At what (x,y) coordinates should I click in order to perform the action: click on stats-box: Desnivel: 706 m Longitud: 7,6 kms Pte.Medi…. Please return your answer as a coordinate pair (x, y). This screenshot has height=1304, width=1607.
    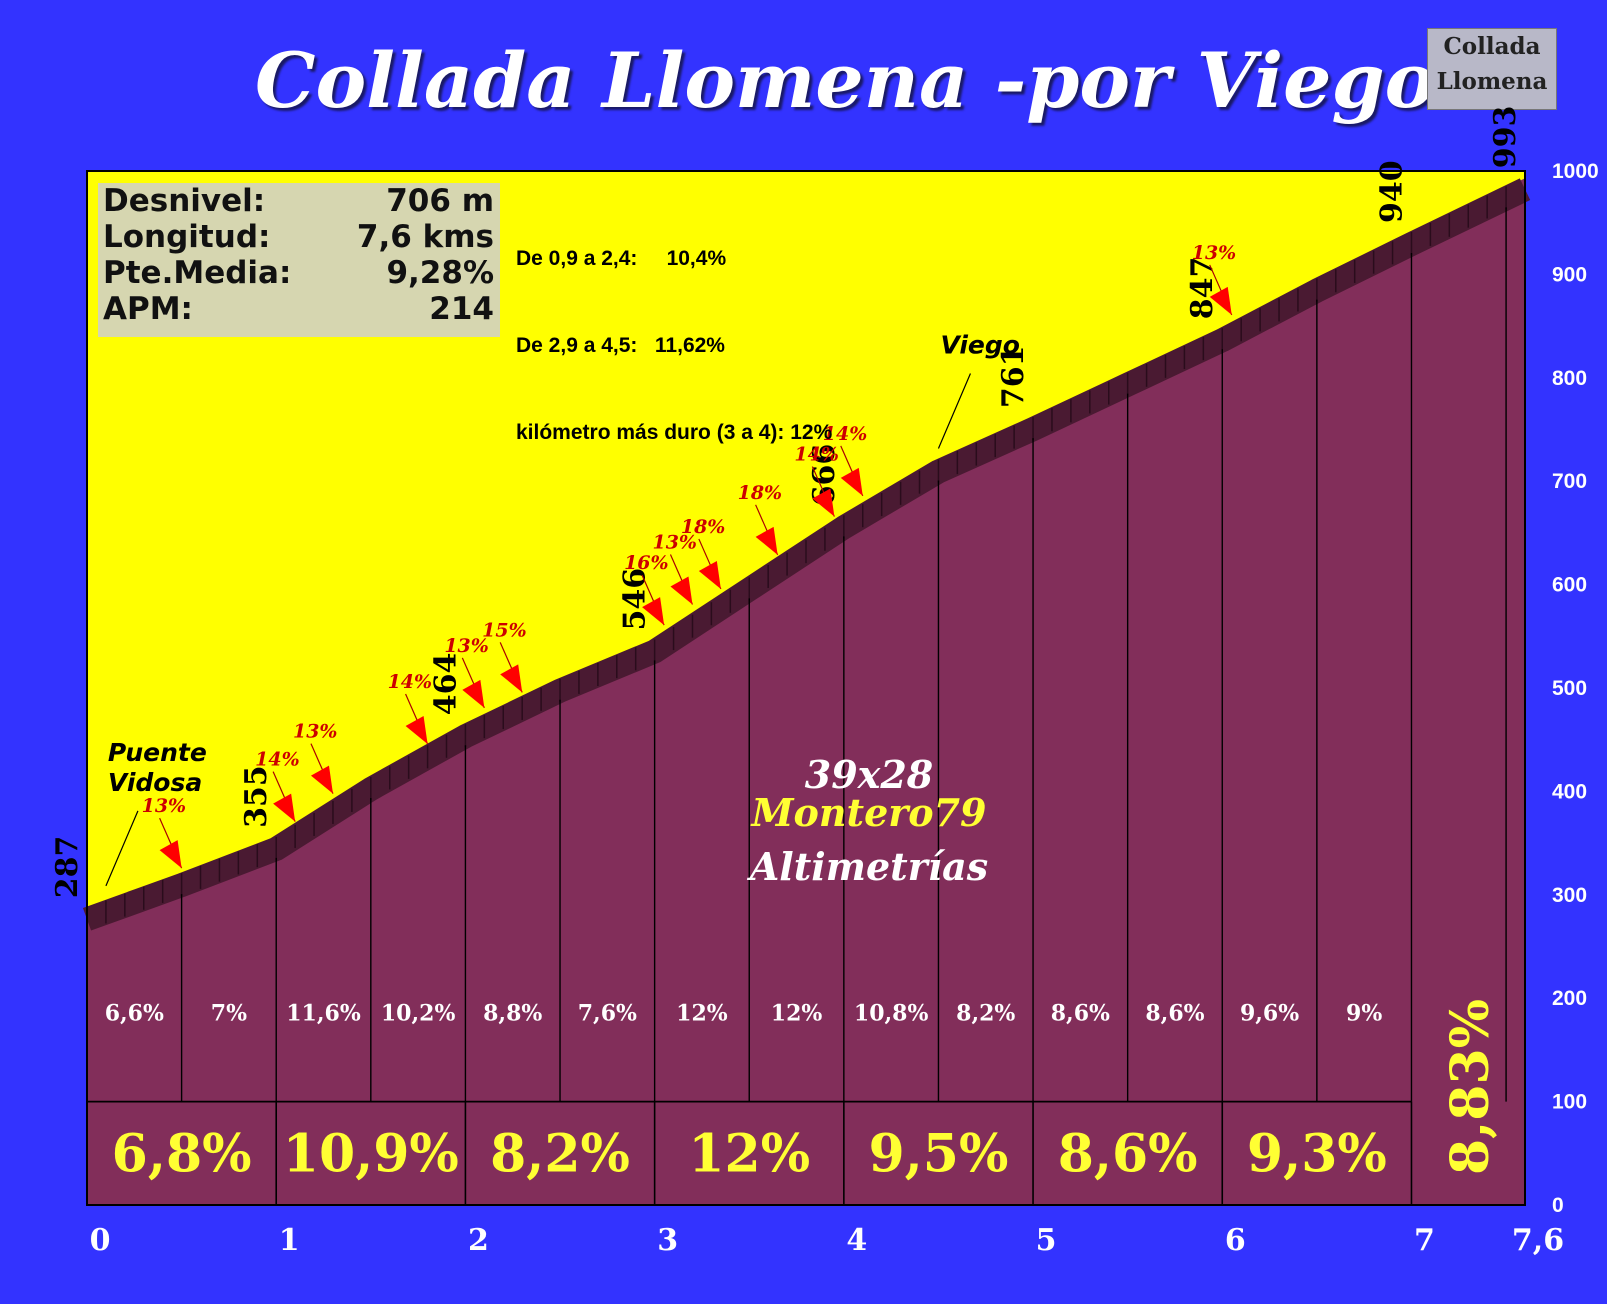
    Looking at the image, I should click on (299, 260).